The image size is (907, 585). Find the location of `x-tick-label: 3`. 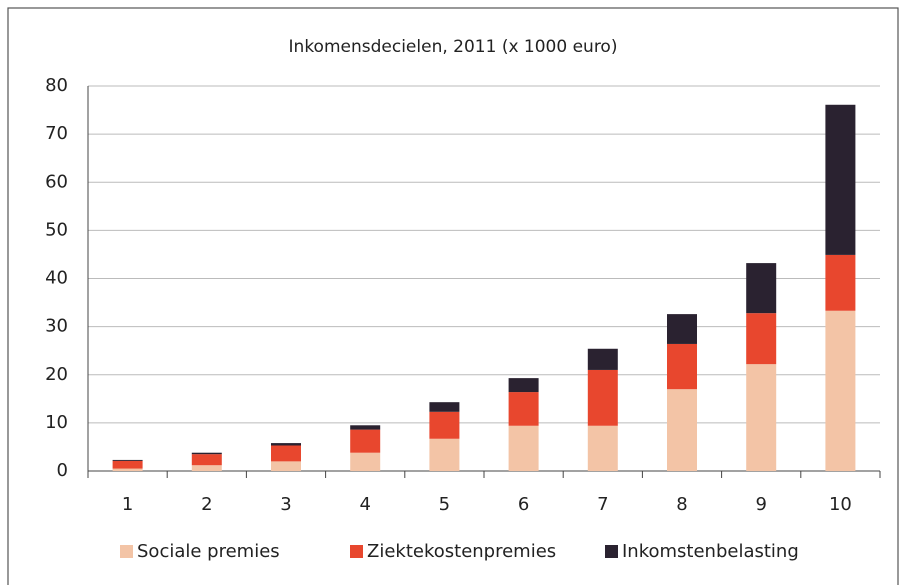

x-tick-label: 3 is located at coordinates (285, 504).